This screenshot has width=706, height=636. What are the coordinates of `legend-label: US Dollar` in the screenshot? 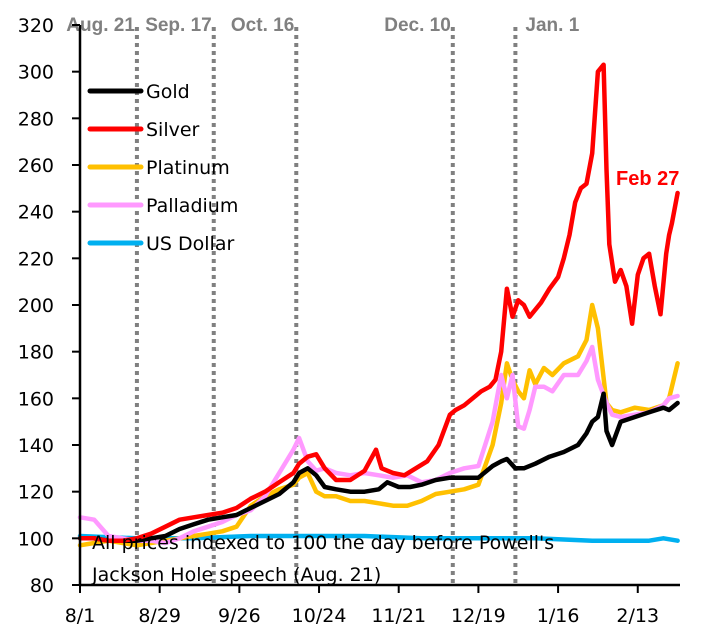 It's located at (190, 244).